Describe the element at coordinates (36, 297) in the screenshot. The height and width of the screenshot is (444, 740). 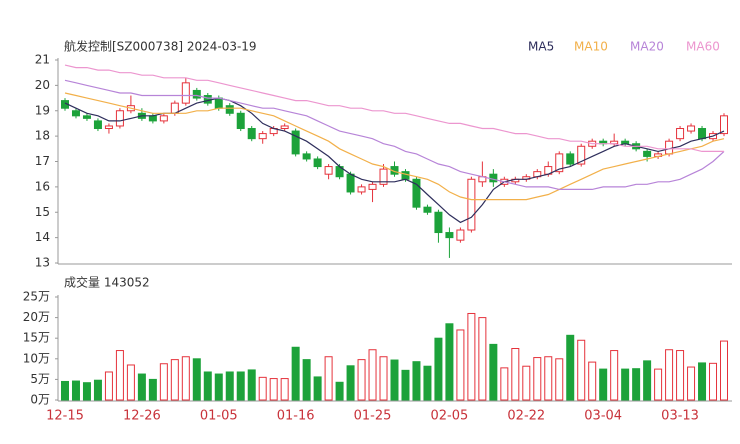
I see `volume-y-tick-label: 25万` at that location.